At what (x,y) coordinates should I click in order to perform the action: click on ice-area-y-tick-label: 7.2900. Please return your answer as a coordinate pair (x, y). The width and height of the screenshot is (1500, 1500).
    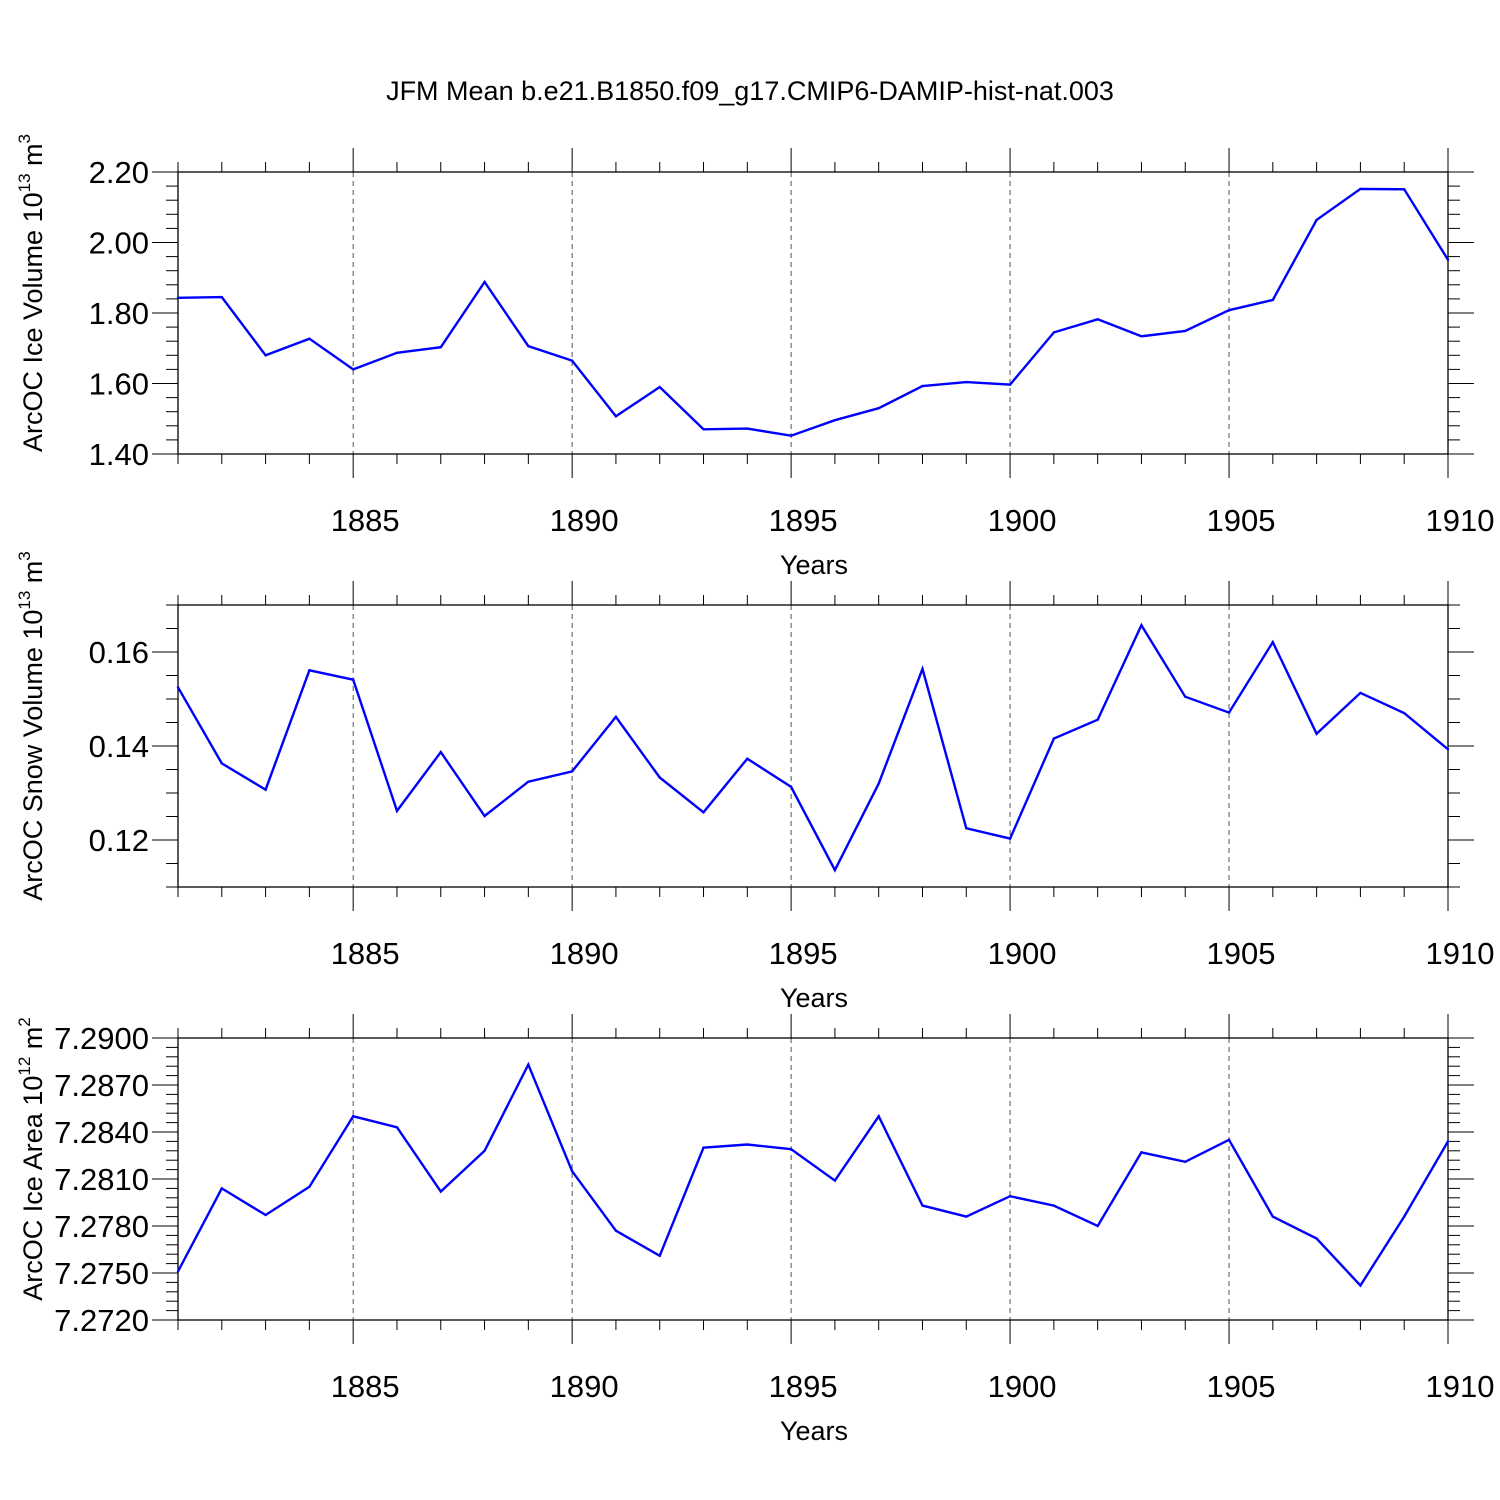
    Looking at the image, I should click on (101, 1038).